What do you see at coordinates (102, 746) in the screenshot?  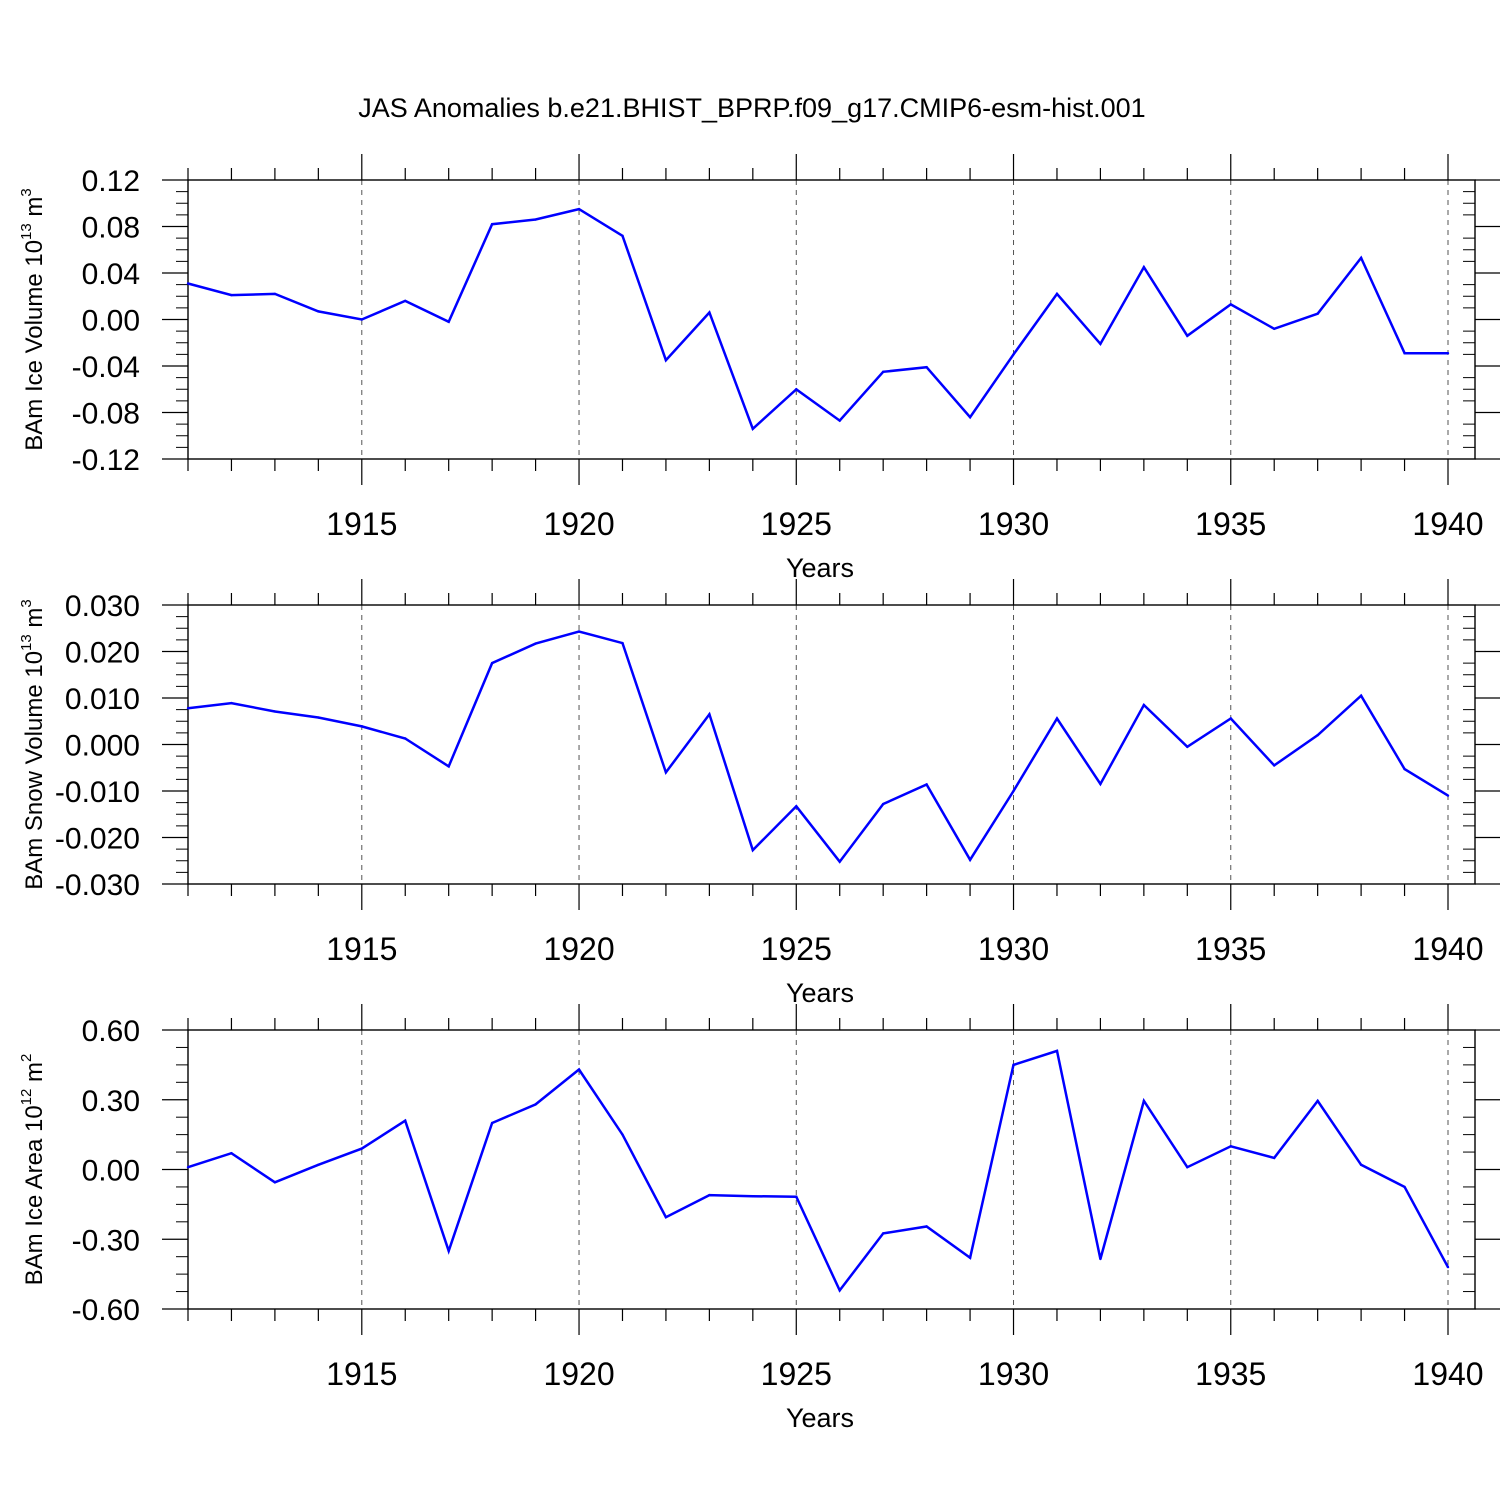 I see `y-tick-label: 0.000` at bounding box center [102, 746].